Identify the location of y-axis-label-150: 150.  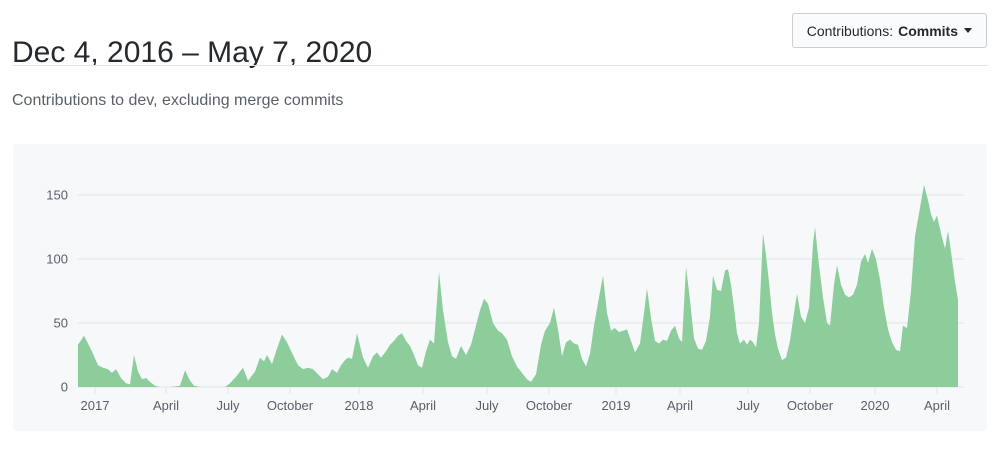
(57, 195).